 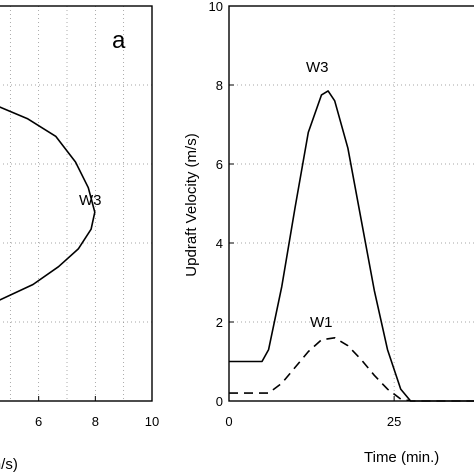 I want to click on panel-b-y-tick-label: 8, so click(x=219, y=85).